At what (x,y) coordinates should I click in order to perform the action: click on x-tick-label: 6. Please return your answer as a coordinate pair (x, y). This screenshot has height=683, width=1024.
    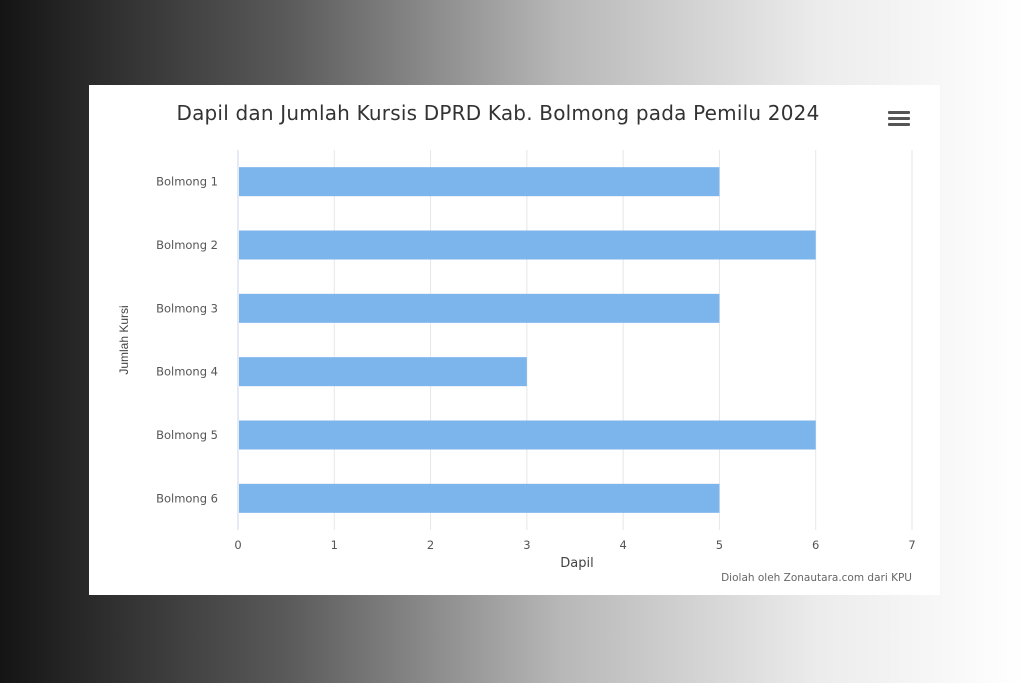
    Looking at the image, I should click on (815, 545).